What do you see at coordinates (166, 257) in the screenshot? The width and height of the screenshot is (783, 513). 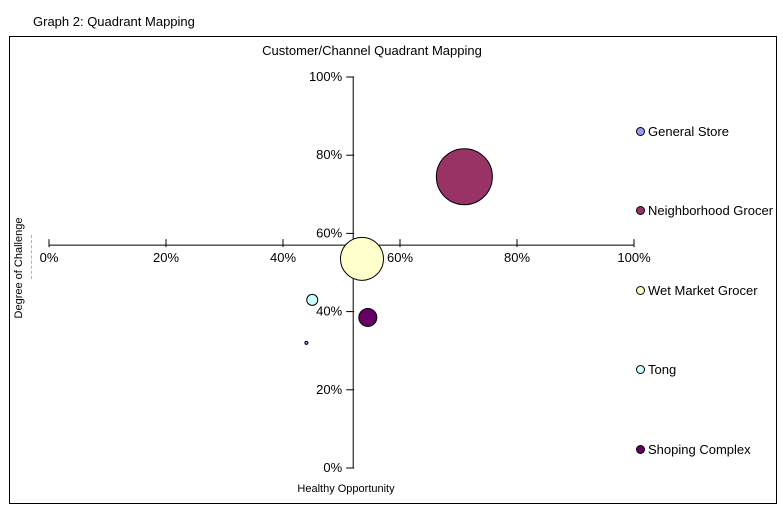 I see `x-tick-label: 20%` at bounding box center [166, 257].